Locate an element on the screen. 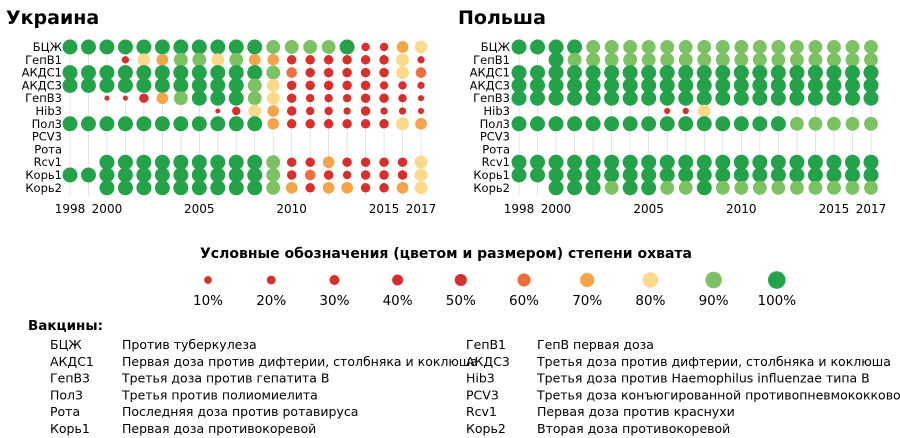 The width and height of the screenshot is (900, 438). legend-label: 60% is located at coordinates (524, 301).